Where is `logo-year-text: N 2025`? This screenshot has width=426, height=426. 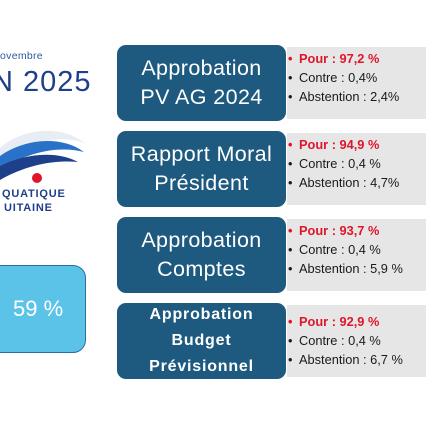
logo-year-text: N 2025 is located at coordinates (46, 82).